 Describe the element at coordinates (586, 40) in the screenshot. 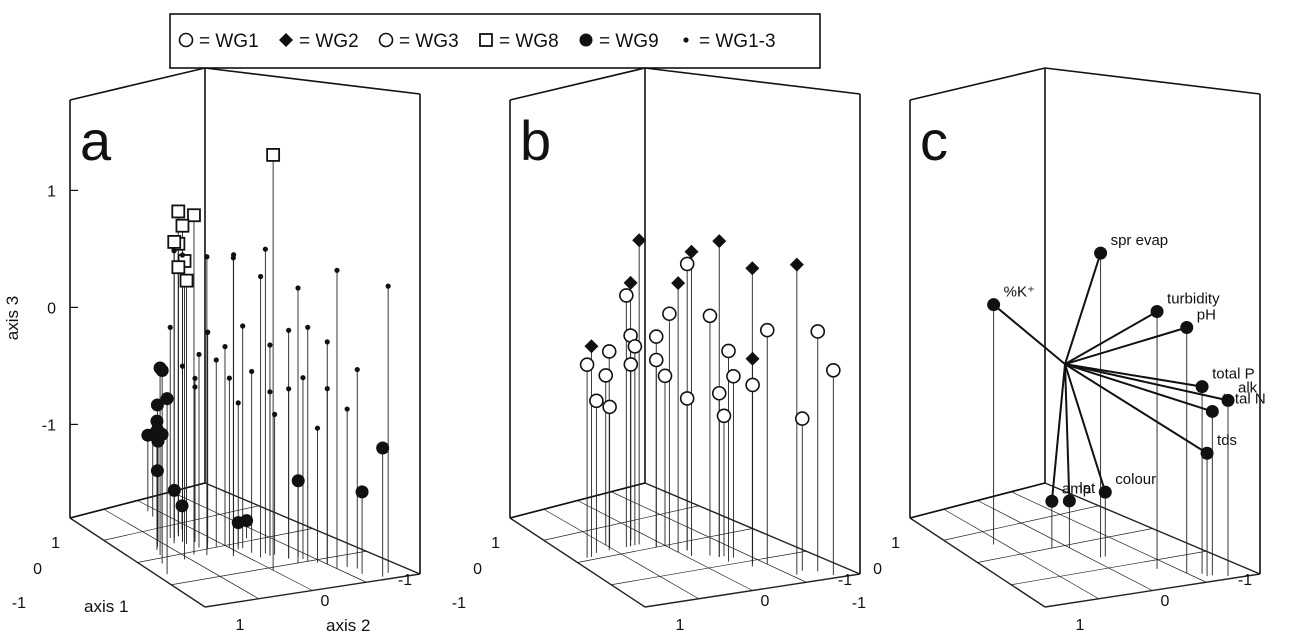

I see `legend-marker-circle-filled-icon` at that location.